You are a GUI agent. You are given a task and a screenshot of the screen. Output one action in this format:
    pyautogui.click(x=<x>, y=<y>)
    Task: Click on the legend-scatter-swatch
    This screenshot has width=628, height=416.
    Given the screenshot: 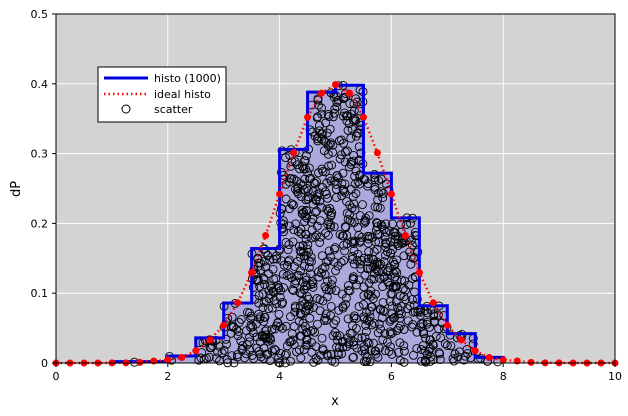 What is the action you would take?
    pyautogui.click(x=126, y=109)
    